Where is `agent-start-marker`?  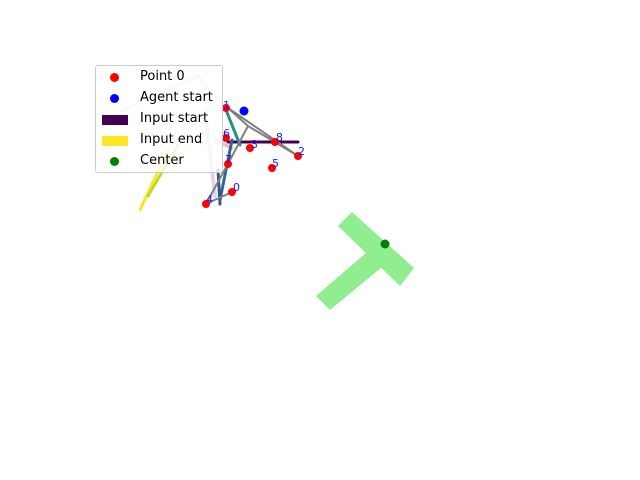 agent-start-marker is located at coordinates (244, 111).